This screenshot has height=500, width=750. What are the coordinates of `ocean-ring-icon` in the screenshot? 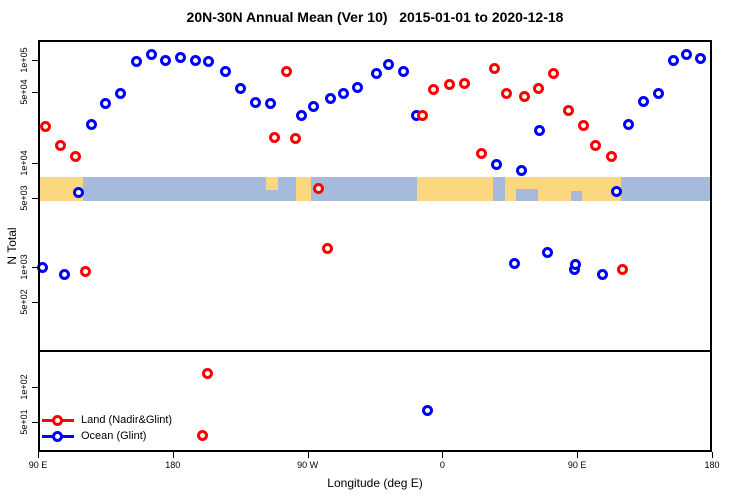 It's located at (57, 436).